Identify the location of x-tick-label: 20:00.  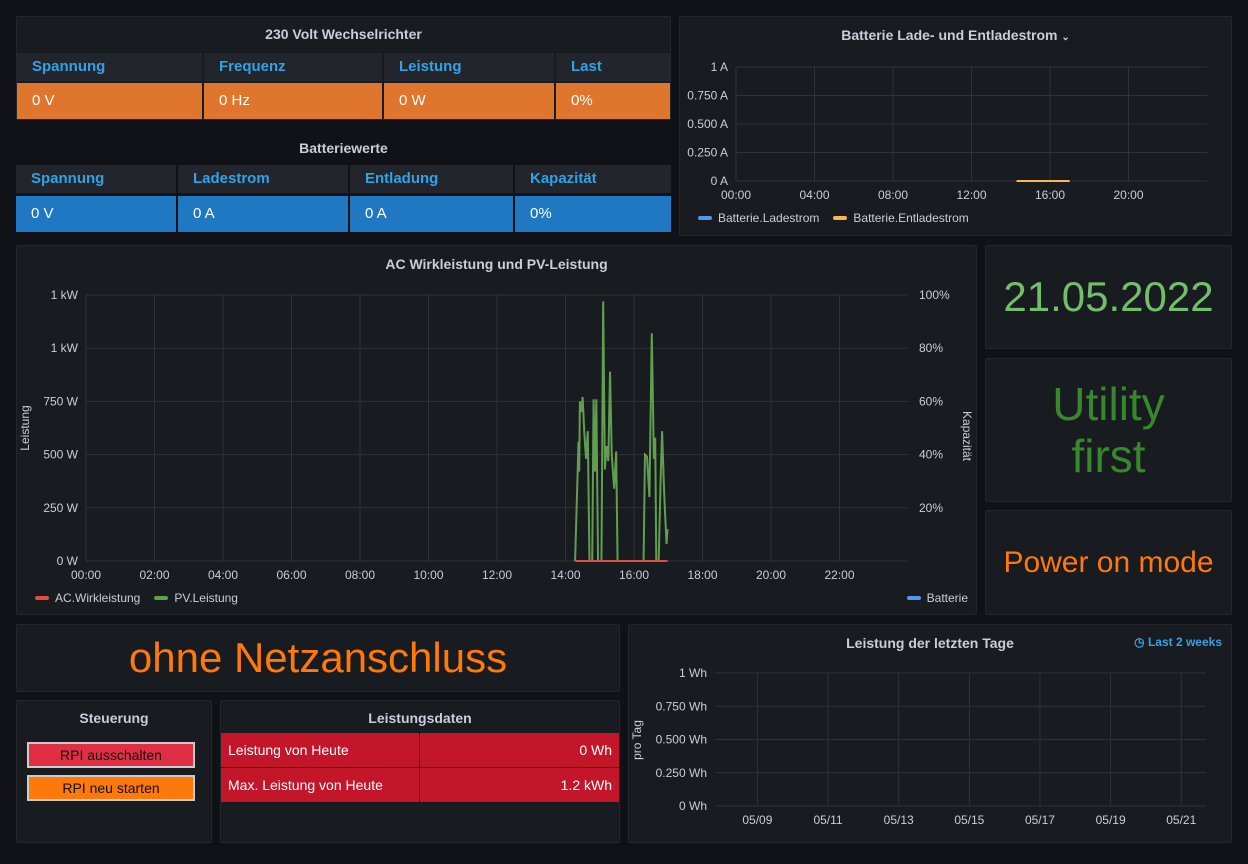
(1128, 195).